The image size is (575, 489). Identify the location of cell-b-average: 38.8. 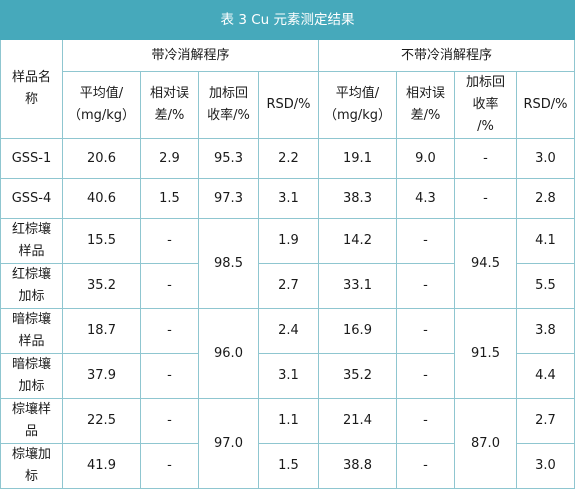
(357, 466).